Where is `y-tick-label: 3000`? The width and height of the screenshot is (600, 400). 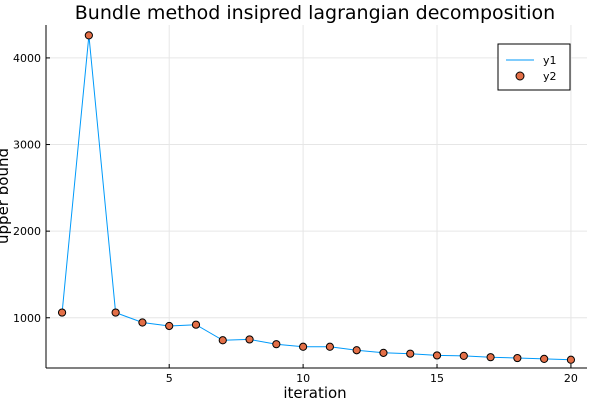
y-tick-label: 3000 is located at coordinates (27, 145).